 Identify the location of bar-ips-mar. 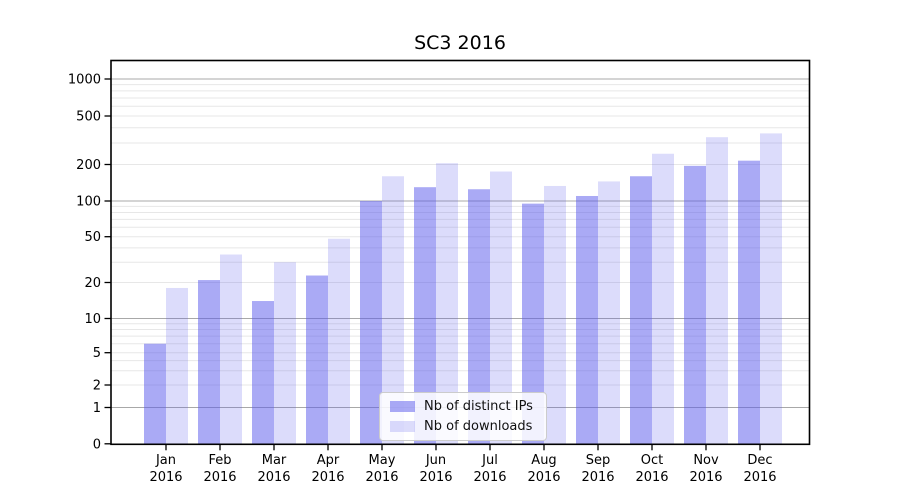
(263, 372).